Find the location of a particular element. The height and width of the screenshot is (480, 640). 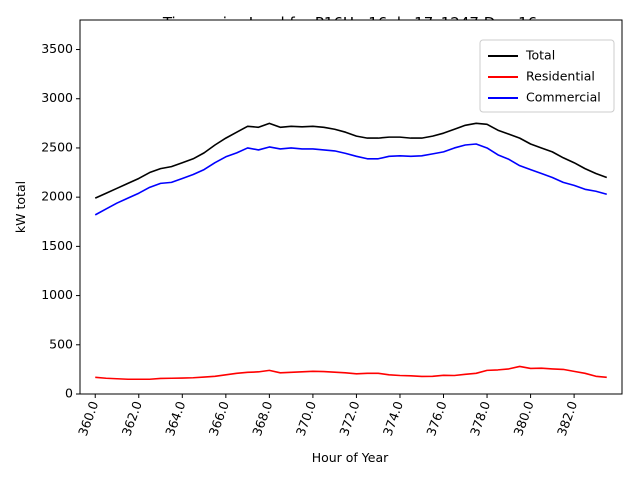

legend: Total Residential Commercial is located at coordinates (547, 76).